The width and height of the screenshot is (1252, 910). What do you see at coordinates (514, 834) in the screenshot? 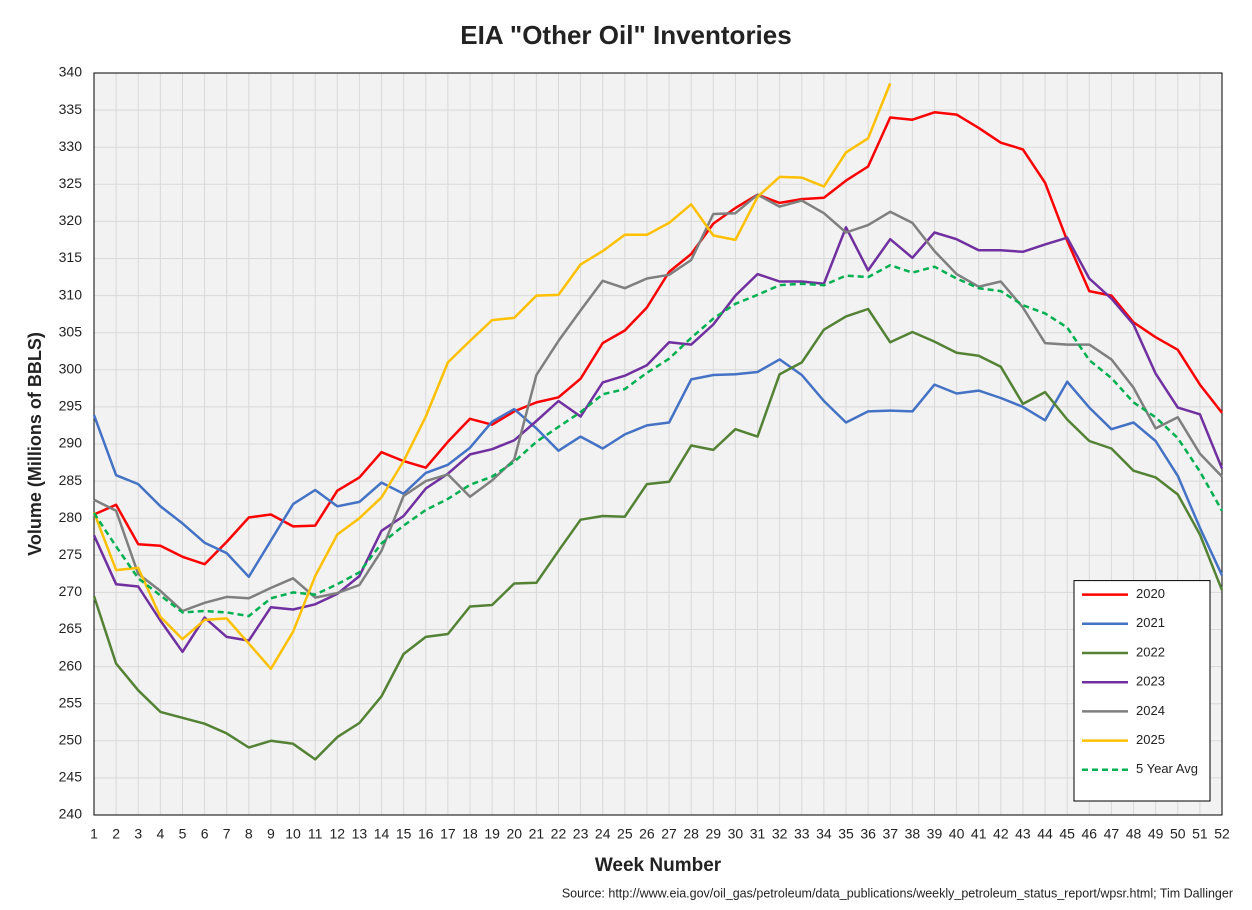
I see `x-tick-label: 20` at bounding box center [514, 834].